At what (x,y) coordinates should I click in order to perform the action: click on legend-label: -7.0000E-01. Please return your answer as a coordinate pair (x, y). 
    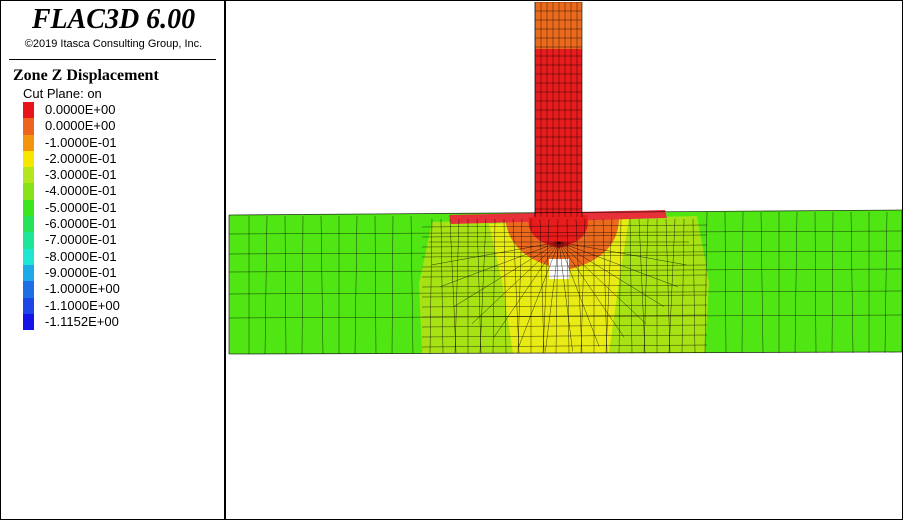
    Looking at the image, I should click on (81, 240).